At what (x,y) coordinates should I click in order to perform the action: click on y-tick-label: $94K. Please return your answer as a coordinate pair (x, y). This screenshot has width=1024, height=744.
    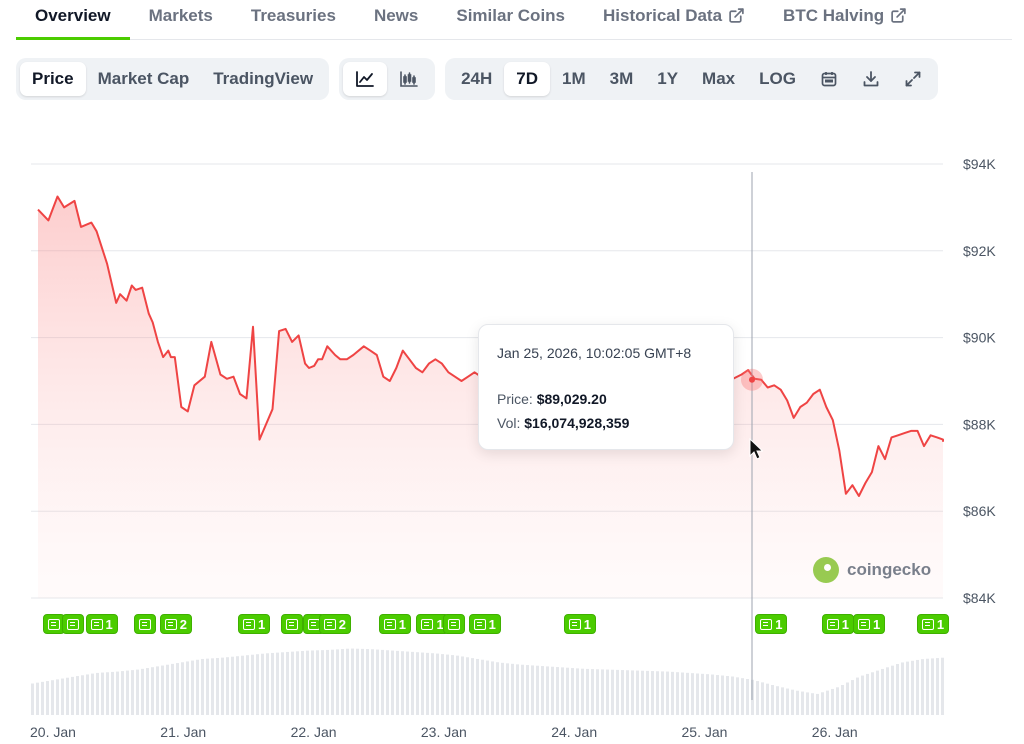
    Looking at the image, I should click on (979, 164).